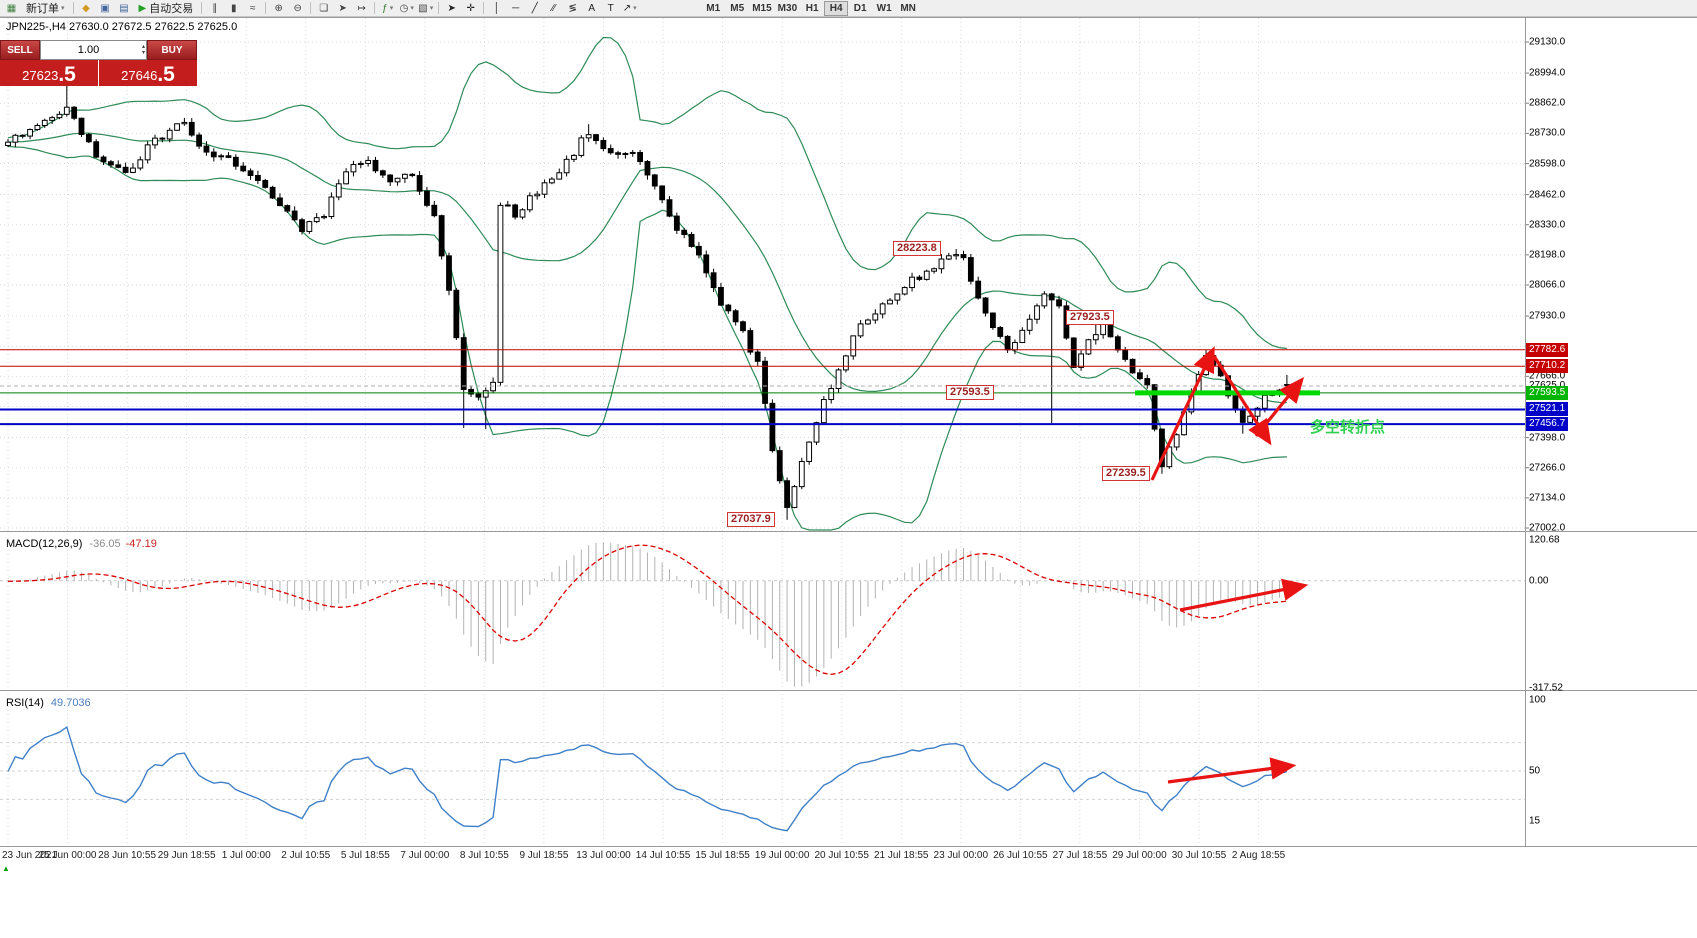 The width and height of the screenshot is (1697, 938). I want to click on lot-size-input, so click(93, 50).